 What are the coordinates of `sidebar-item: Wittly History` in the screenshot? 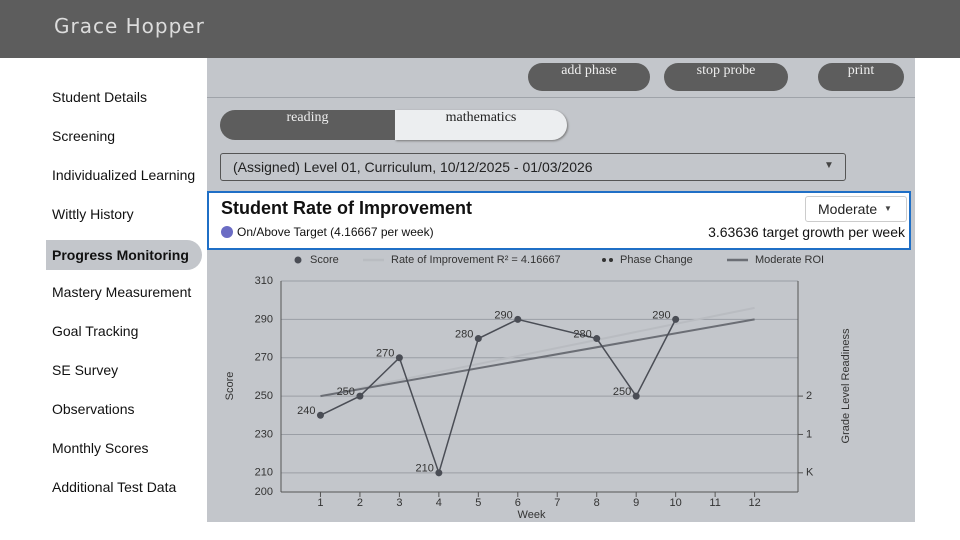 It's located at (93, 214).